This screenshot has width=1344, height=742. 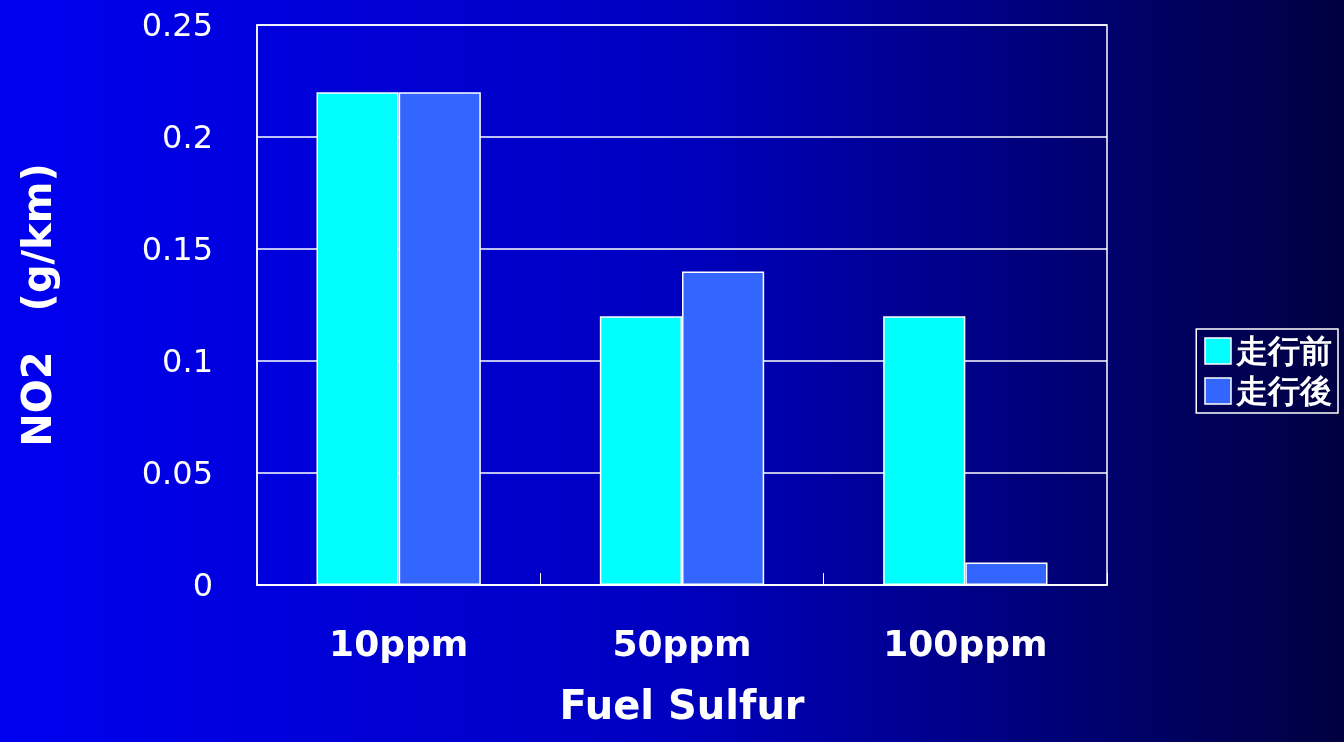 What do you see at coordinates (1283, 391) in the screenshot?
I see `legend-label: 走行後` at bounding box center [1283, 391].